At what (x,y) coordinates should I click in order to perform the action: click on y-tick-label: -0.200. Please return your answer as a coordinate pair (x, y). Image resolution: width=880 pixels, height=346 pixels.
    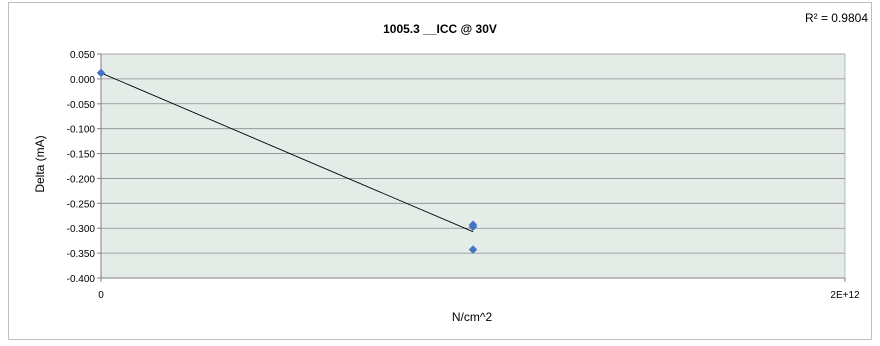
    Looking at the image, I should click on (81, 179).